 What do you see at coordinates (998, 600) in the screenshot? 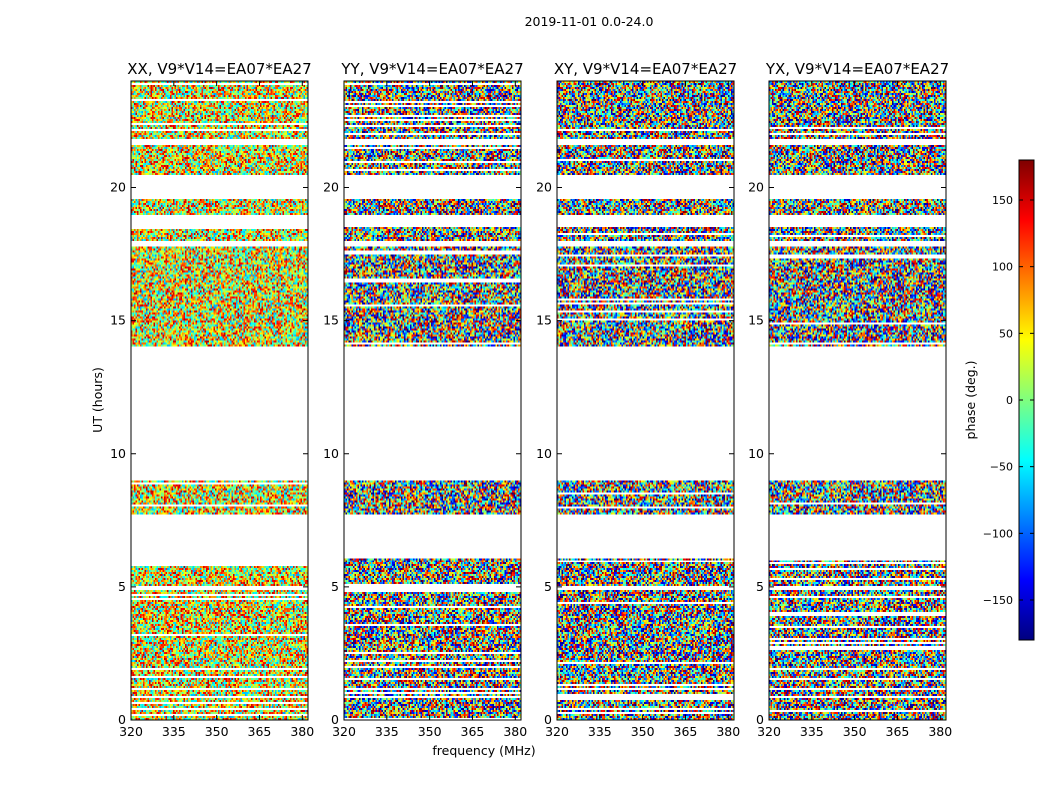
I see `colorbar-tick-label: −150` at bounding box center [998, 600].